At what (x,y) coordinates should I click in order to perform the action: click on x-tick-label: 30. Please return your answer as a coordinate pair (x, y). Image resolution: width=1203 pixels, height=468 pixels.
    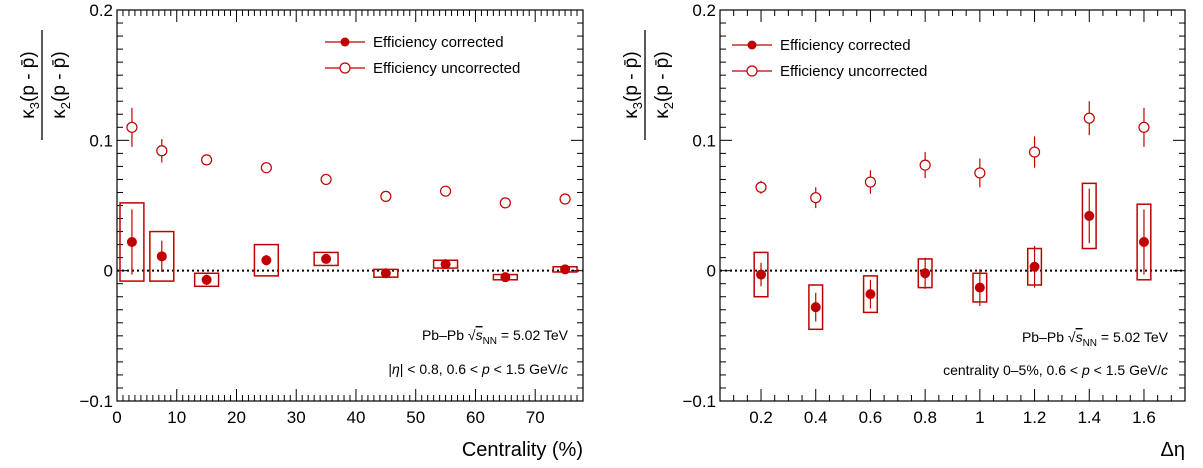
    Looking at the image, I should click on (296, 417).